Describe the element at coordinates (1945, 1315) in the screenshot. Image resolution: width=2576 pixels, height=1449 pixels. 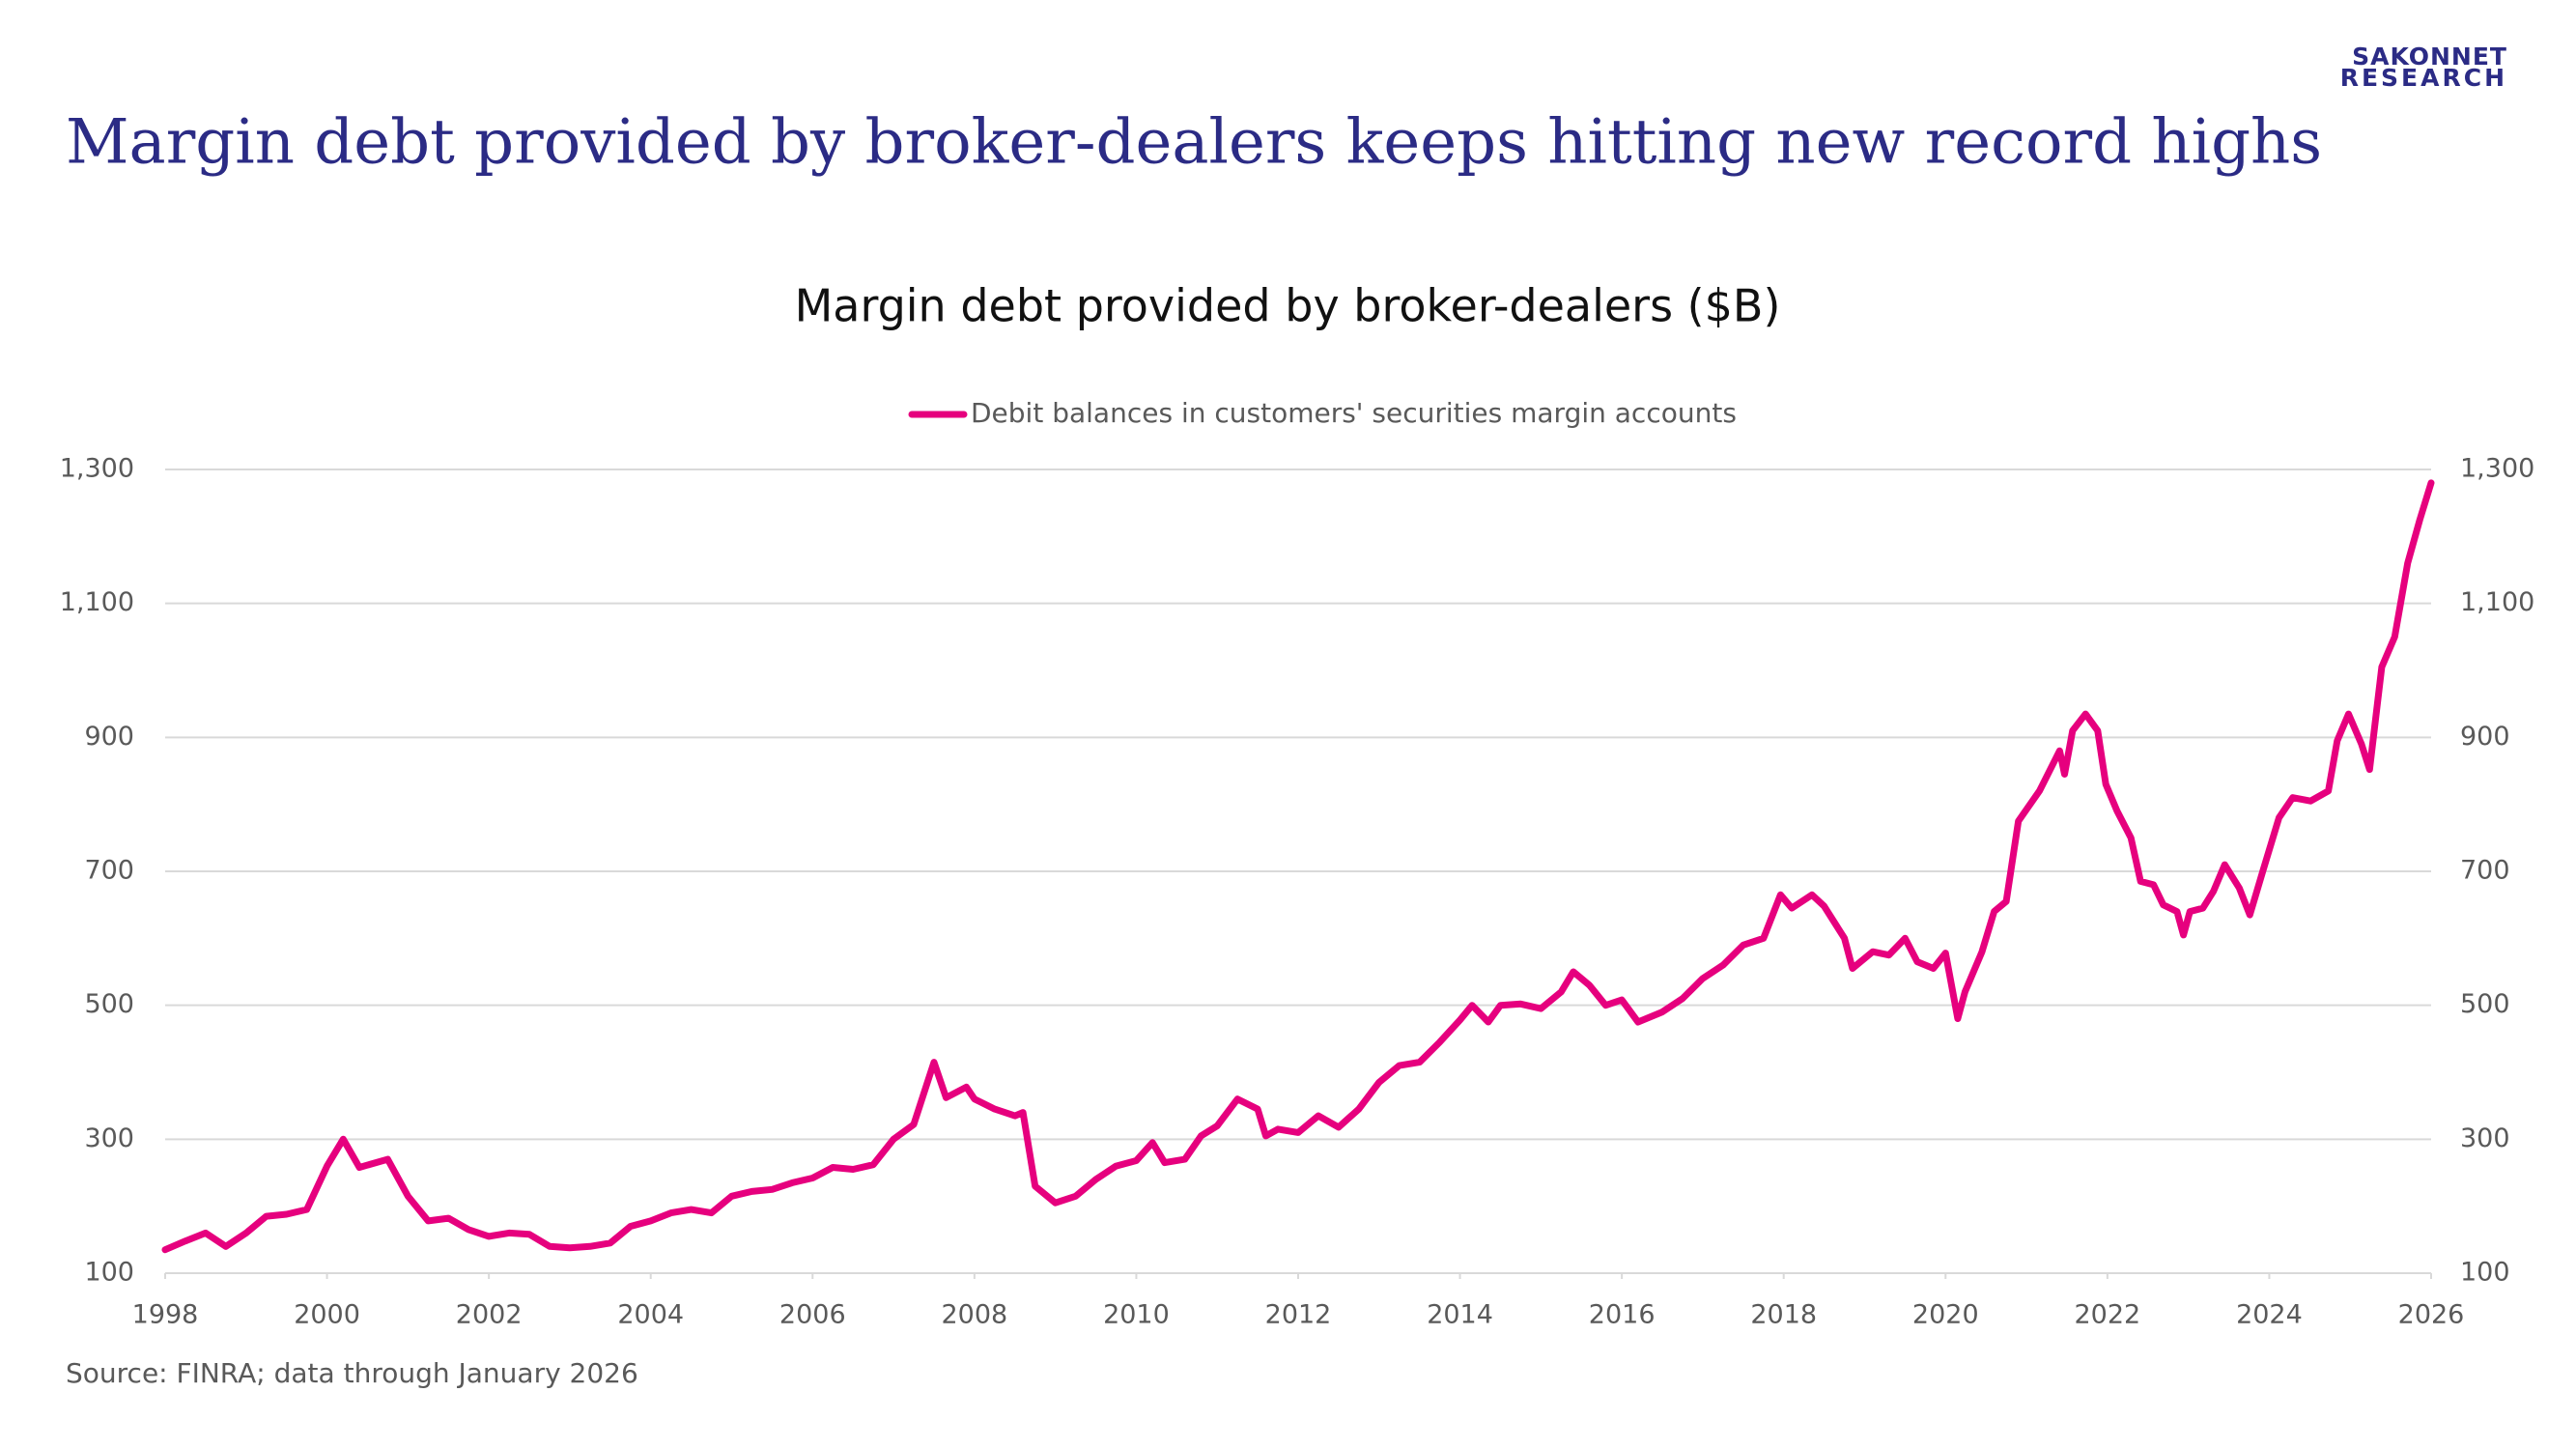
I see `x-tick-label: 2020` at that location.